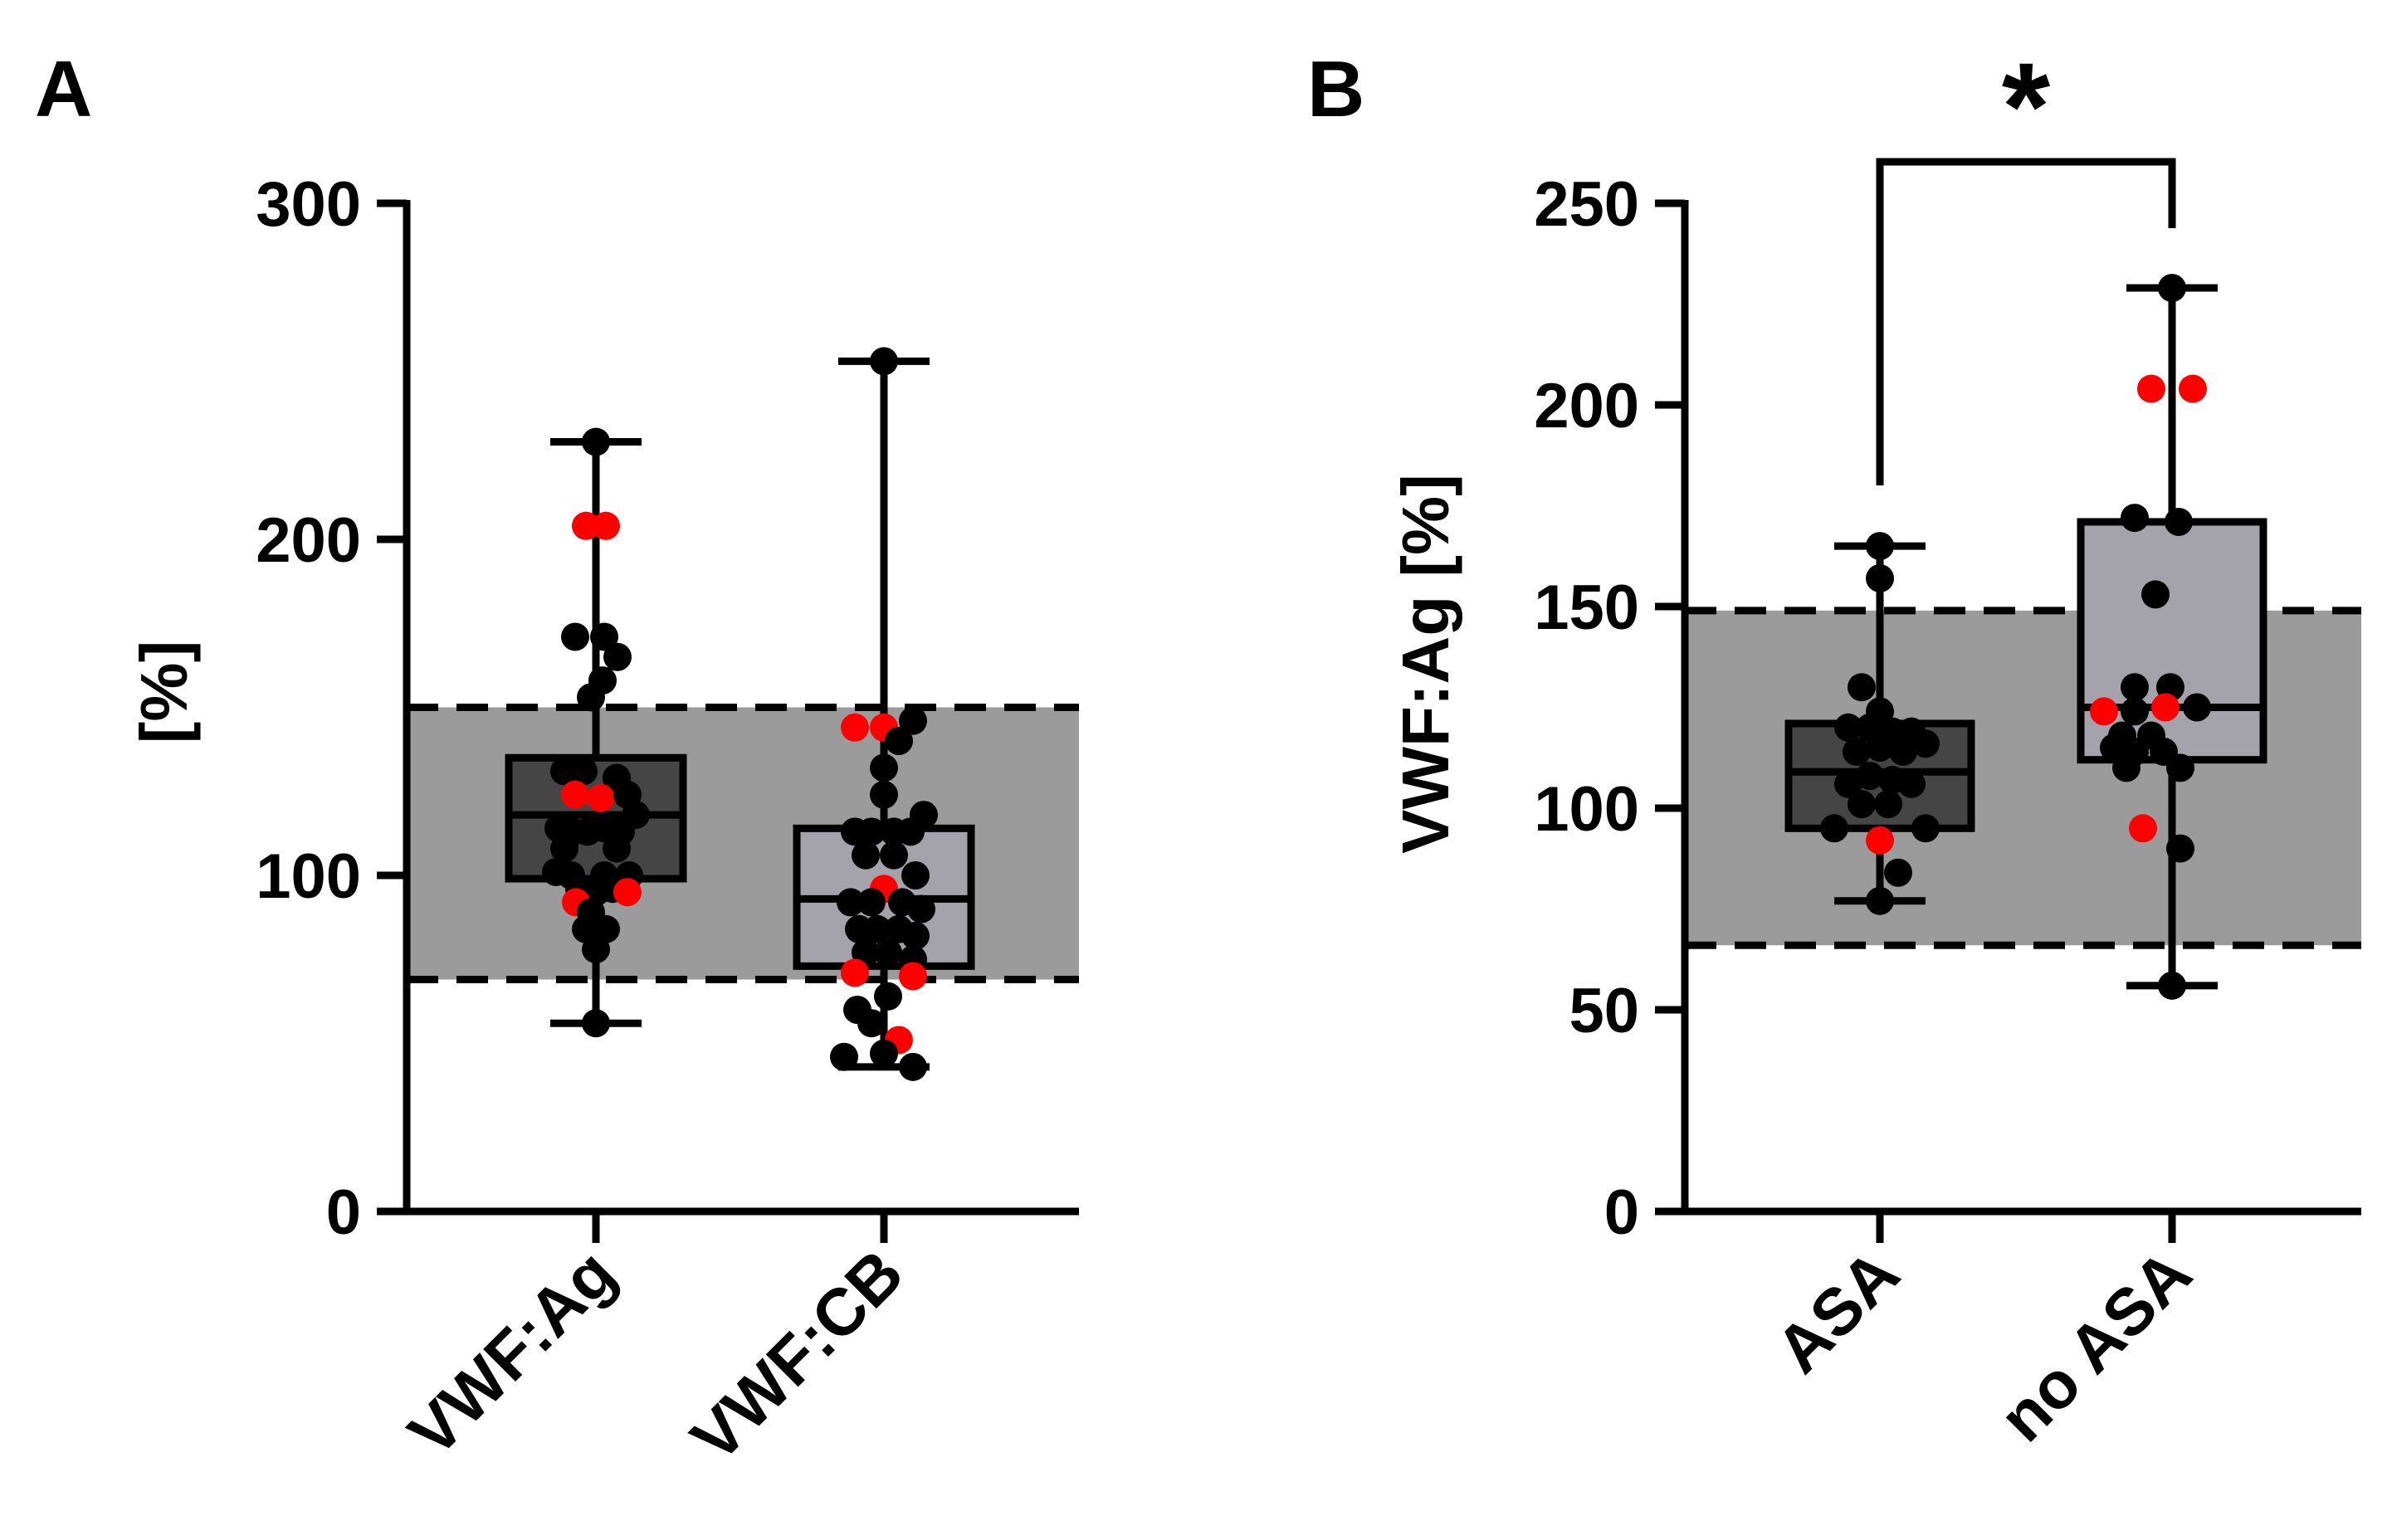  What do you see at coordinates (512, 1352) in the screenshot?
I see `x-category-label: VWF:Ag` at bounding box center [512, 1352].